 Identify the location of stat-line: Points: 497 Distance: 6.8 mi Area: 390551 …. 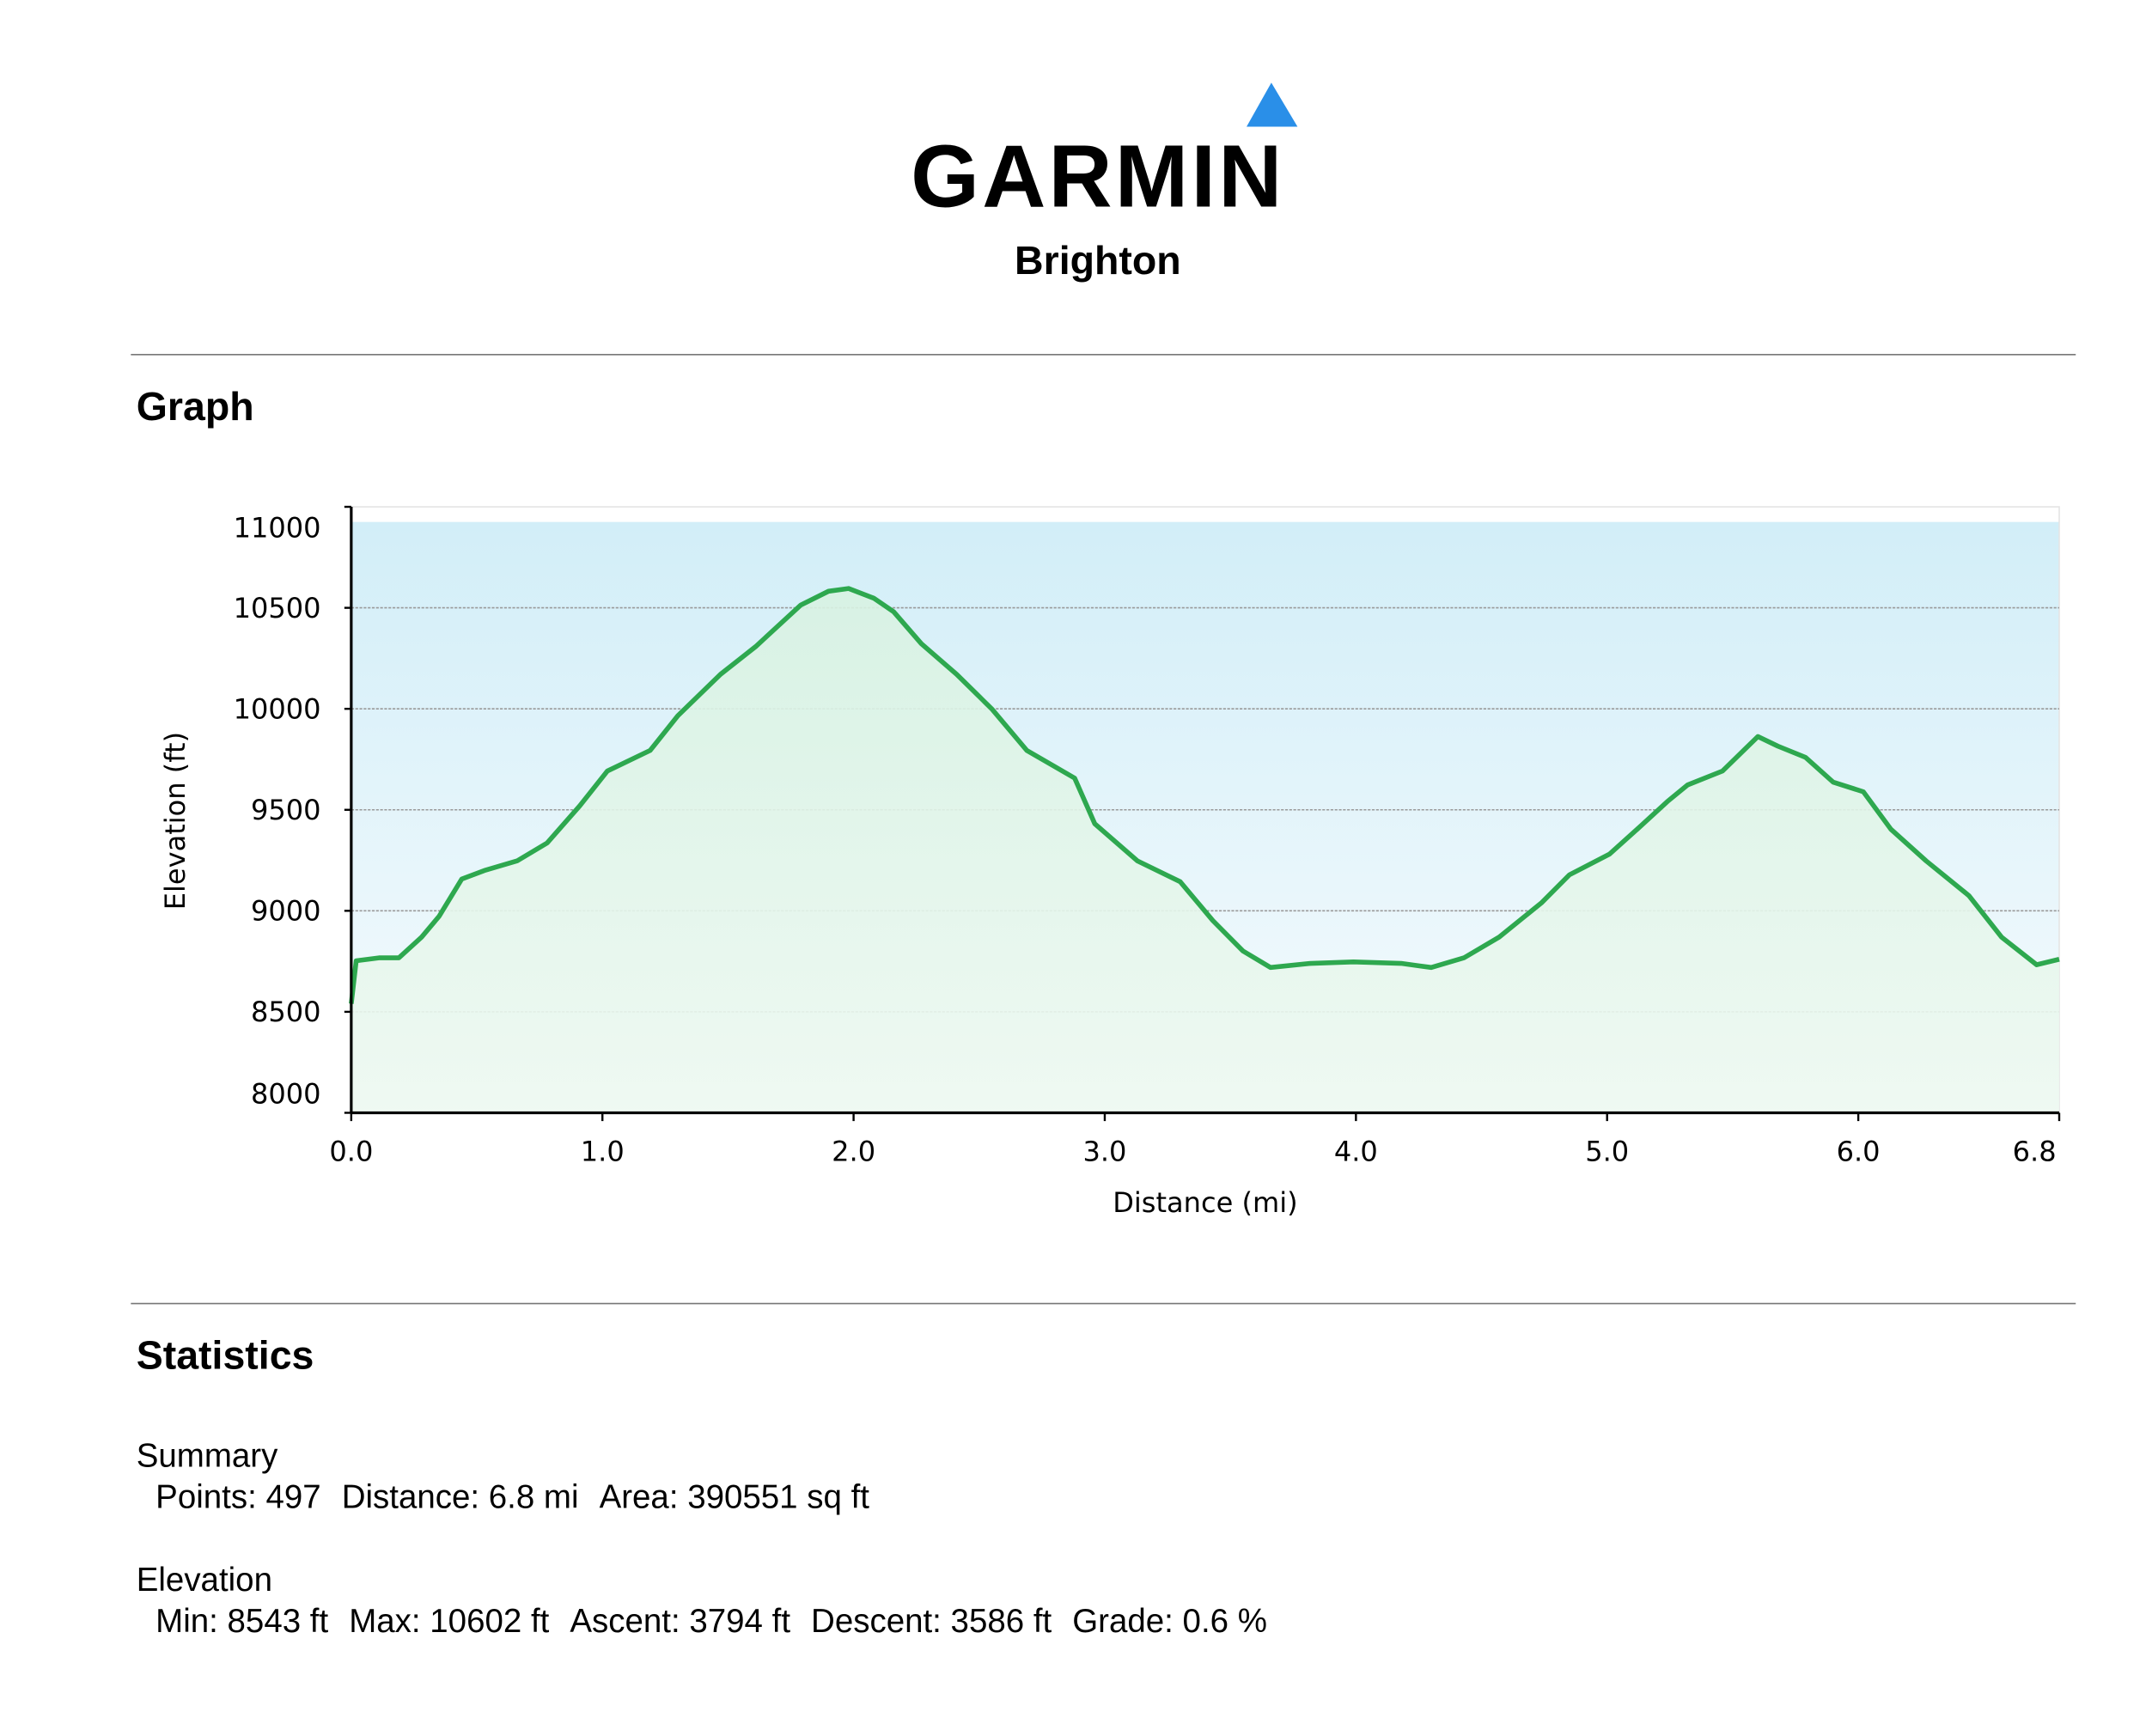
(512, 1497).